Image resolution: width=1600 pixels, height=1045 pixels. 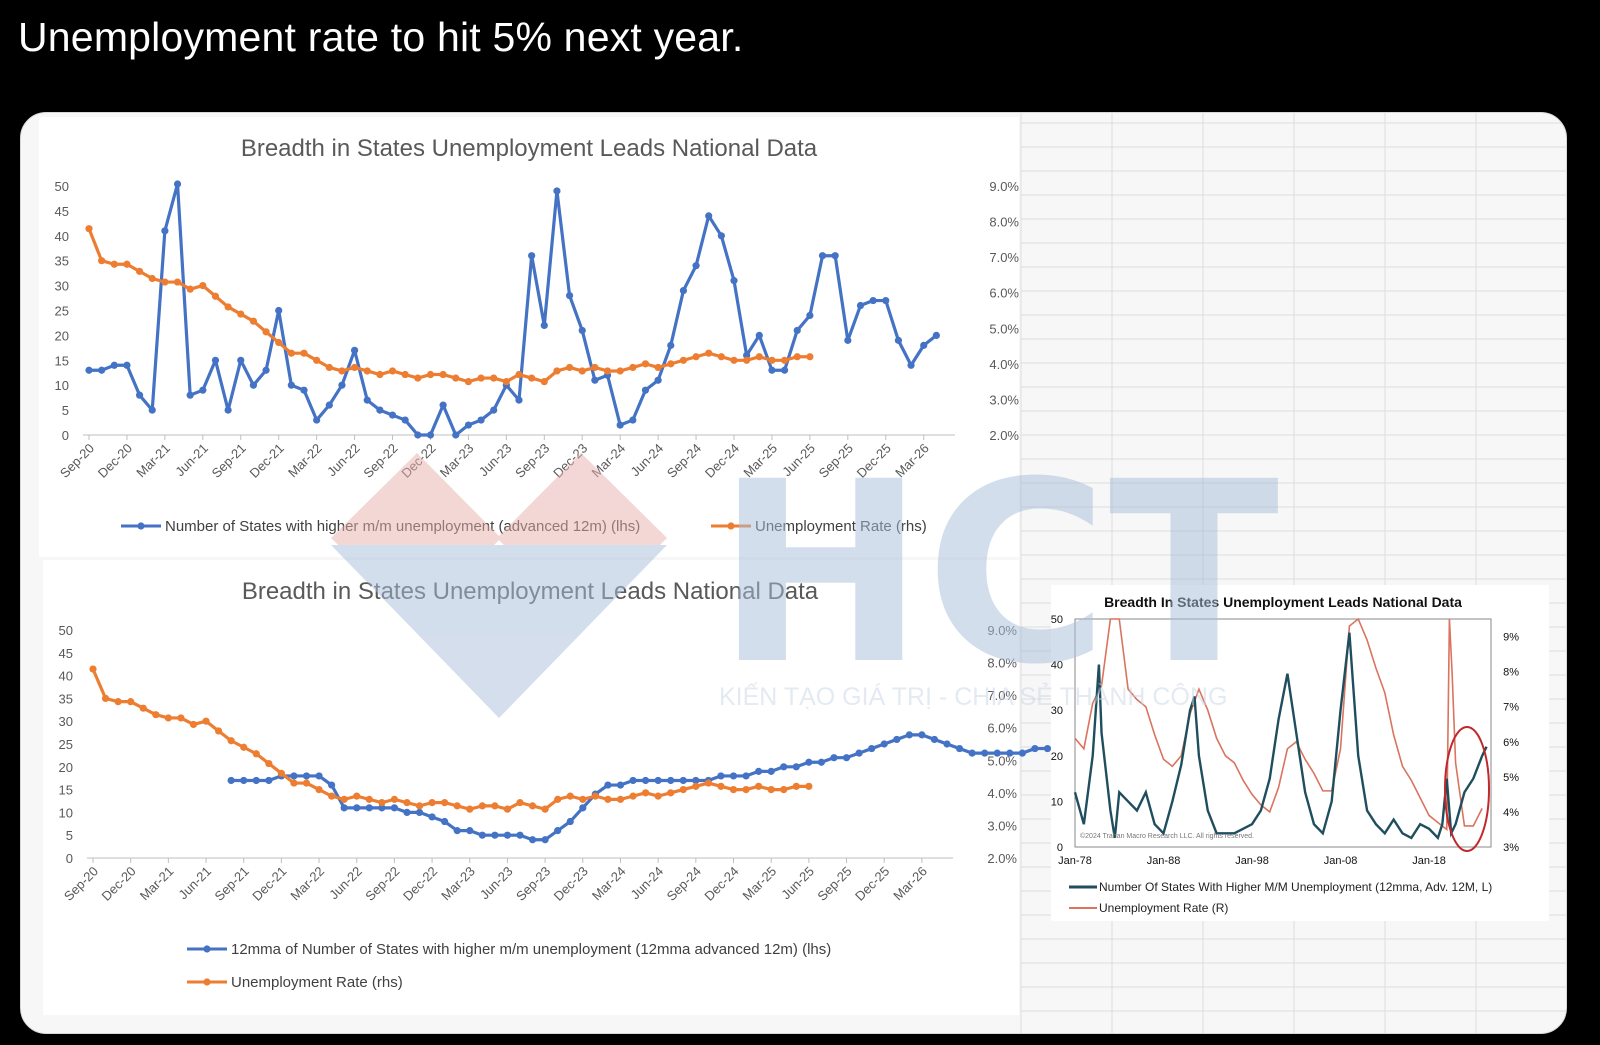 I want to click on y-left-tick-label: 15, so click(x=62, y=360).